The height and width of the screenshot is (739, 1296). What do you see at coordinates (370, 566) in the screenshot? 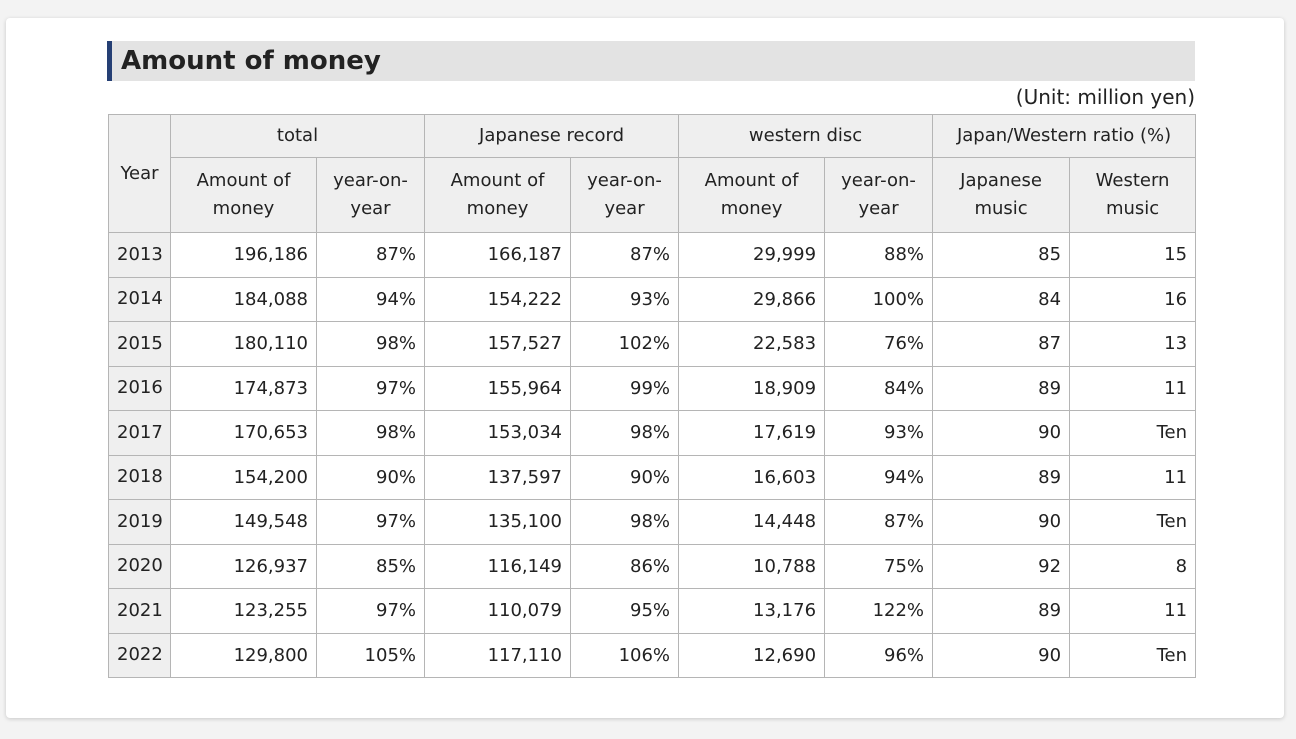
I see `table-cell: 85%` at bounding box center [370, 566].